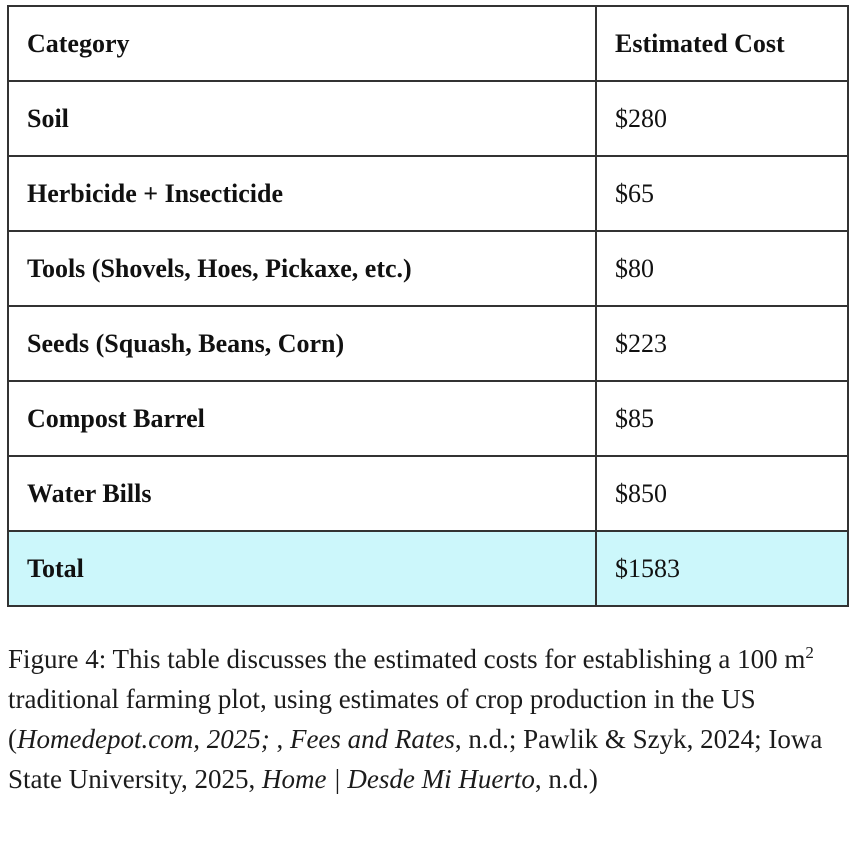  What do you see at coordinates (302, 568) in the screenshot?
I see `total-label-cell: Total` at bounding box center [302, 568].